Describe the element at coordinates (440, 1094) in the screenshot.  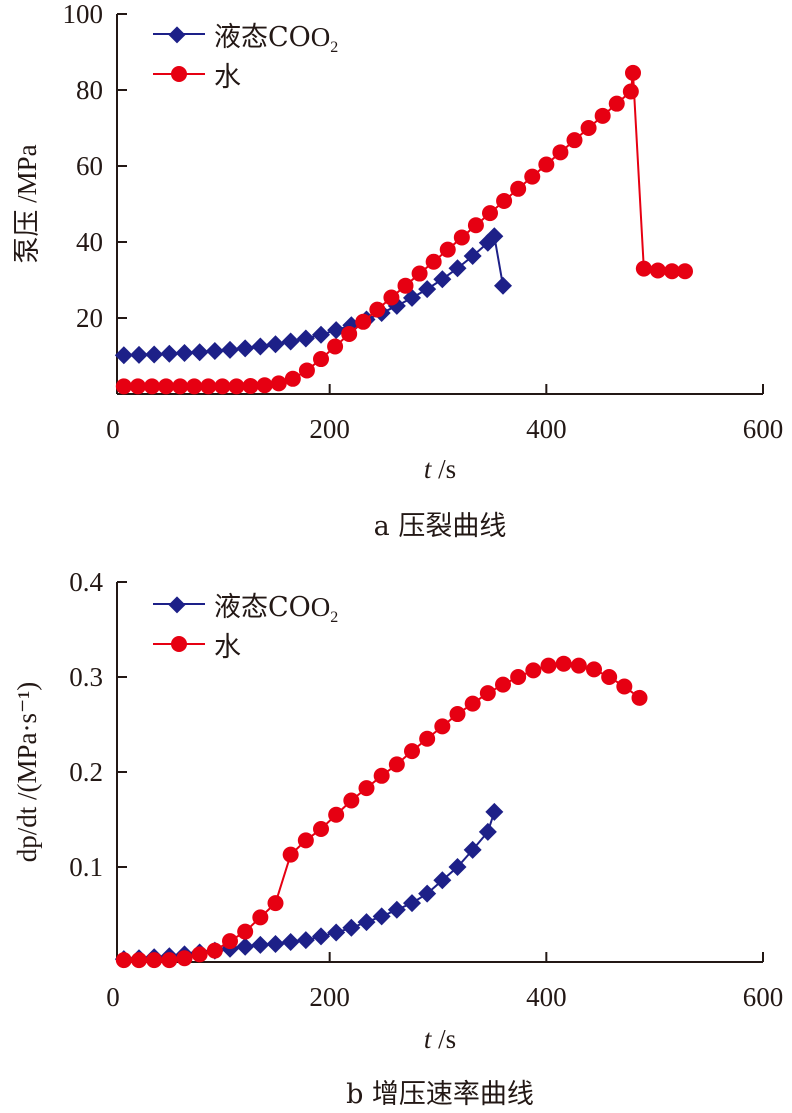
I see `chart-b-caption: b 增压速率曲线` at that location.